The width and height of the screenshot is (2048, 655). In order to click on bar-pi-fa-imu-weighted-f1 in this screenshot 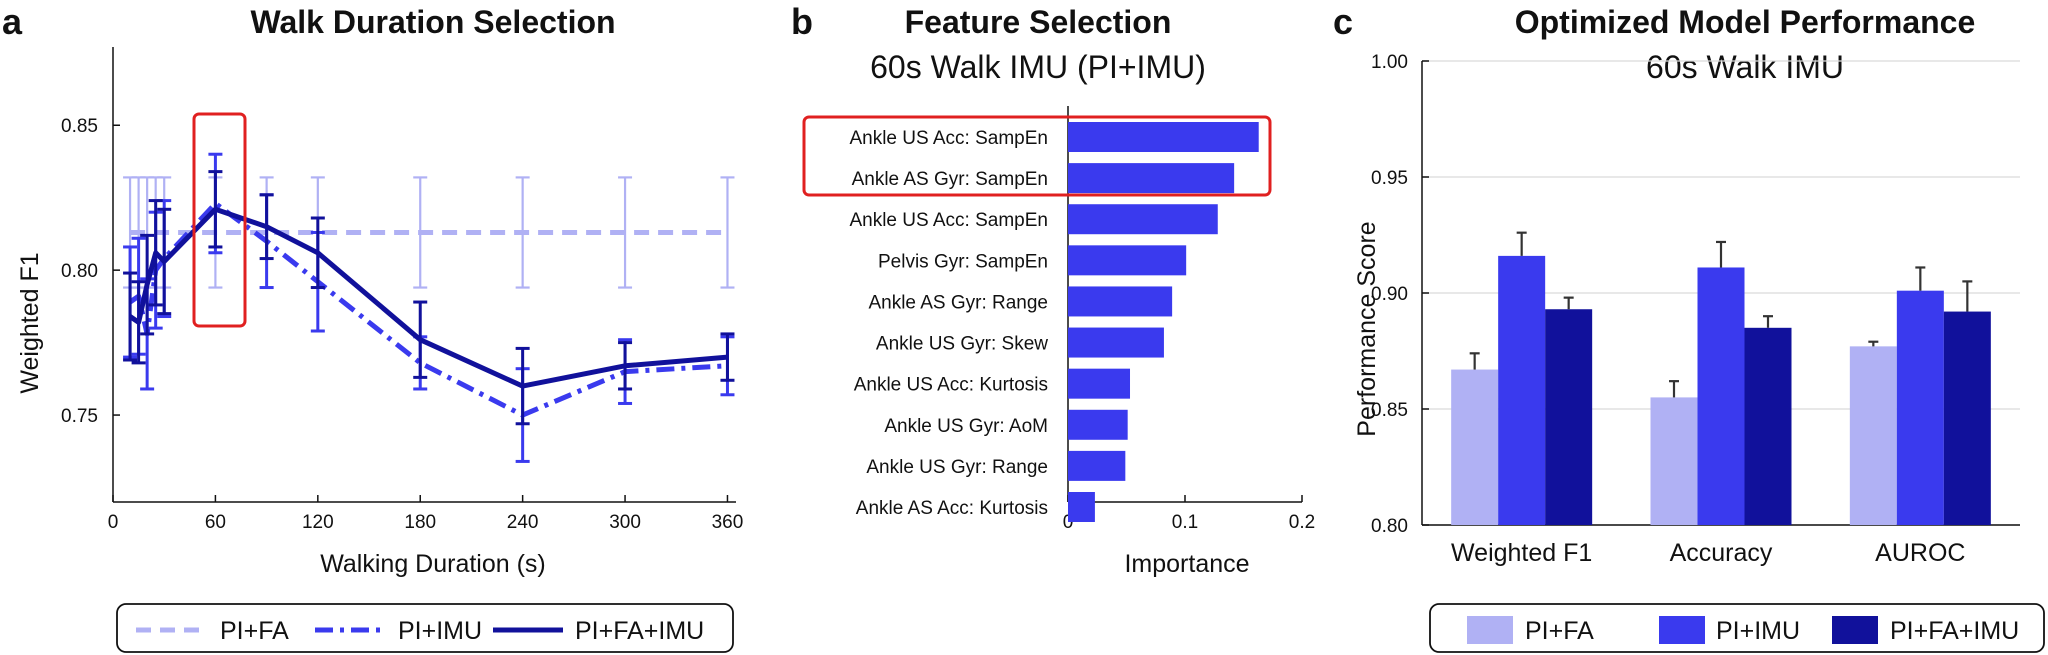, I will do `click(1569, 417)`.